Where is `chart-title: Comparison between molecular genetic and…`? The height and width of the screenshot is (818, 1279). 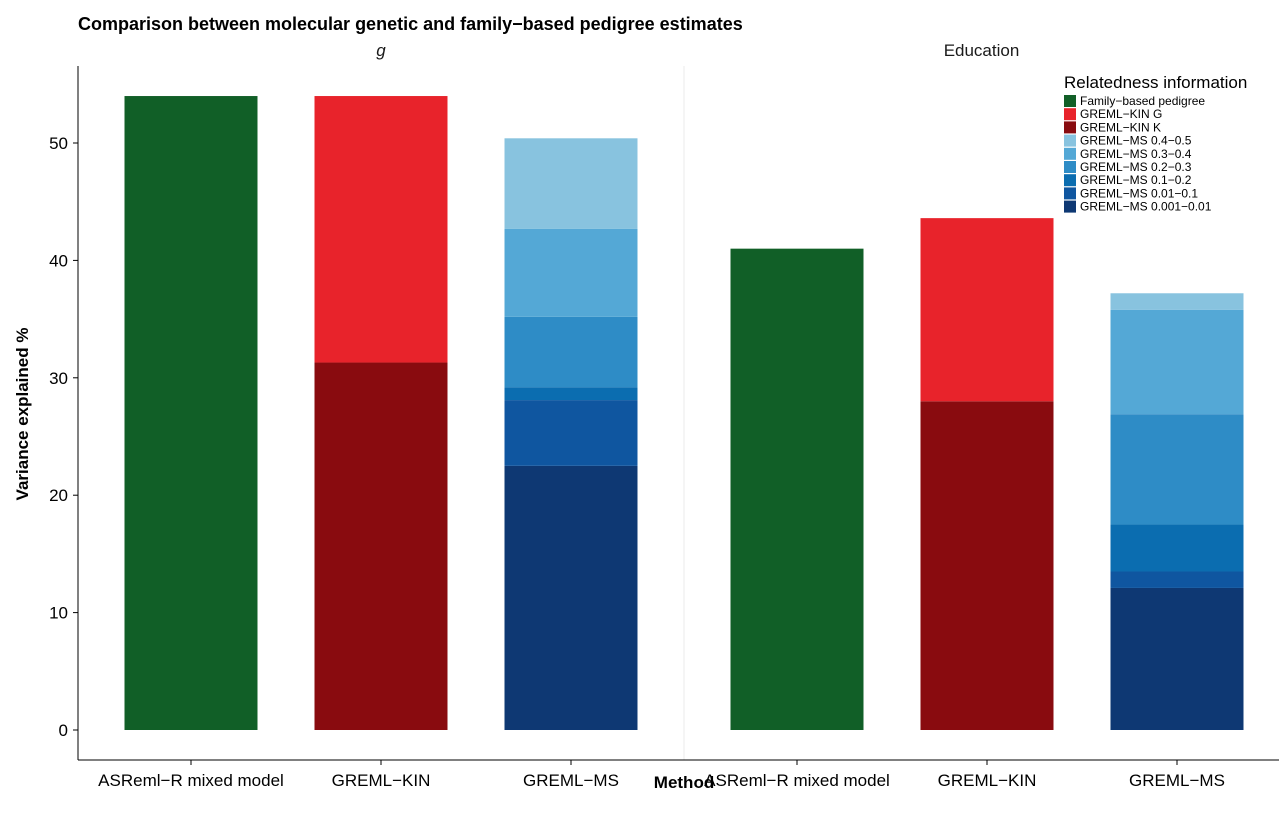
chart-title: Comparison between molecular genetic and… is located at coordinates (410, 24).